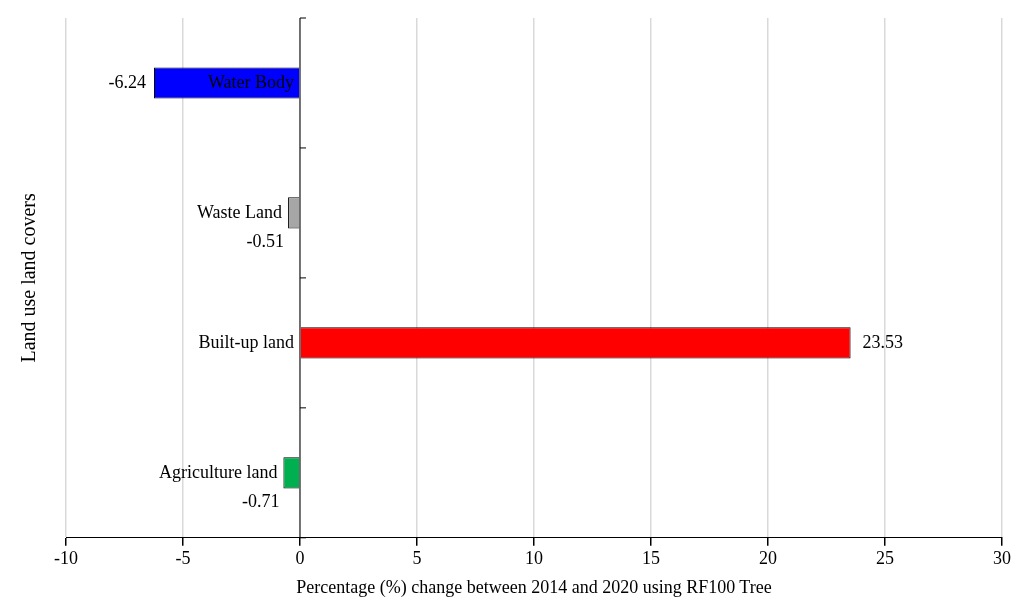  I want to click on x-tick-label: -10, so click(66, 558).